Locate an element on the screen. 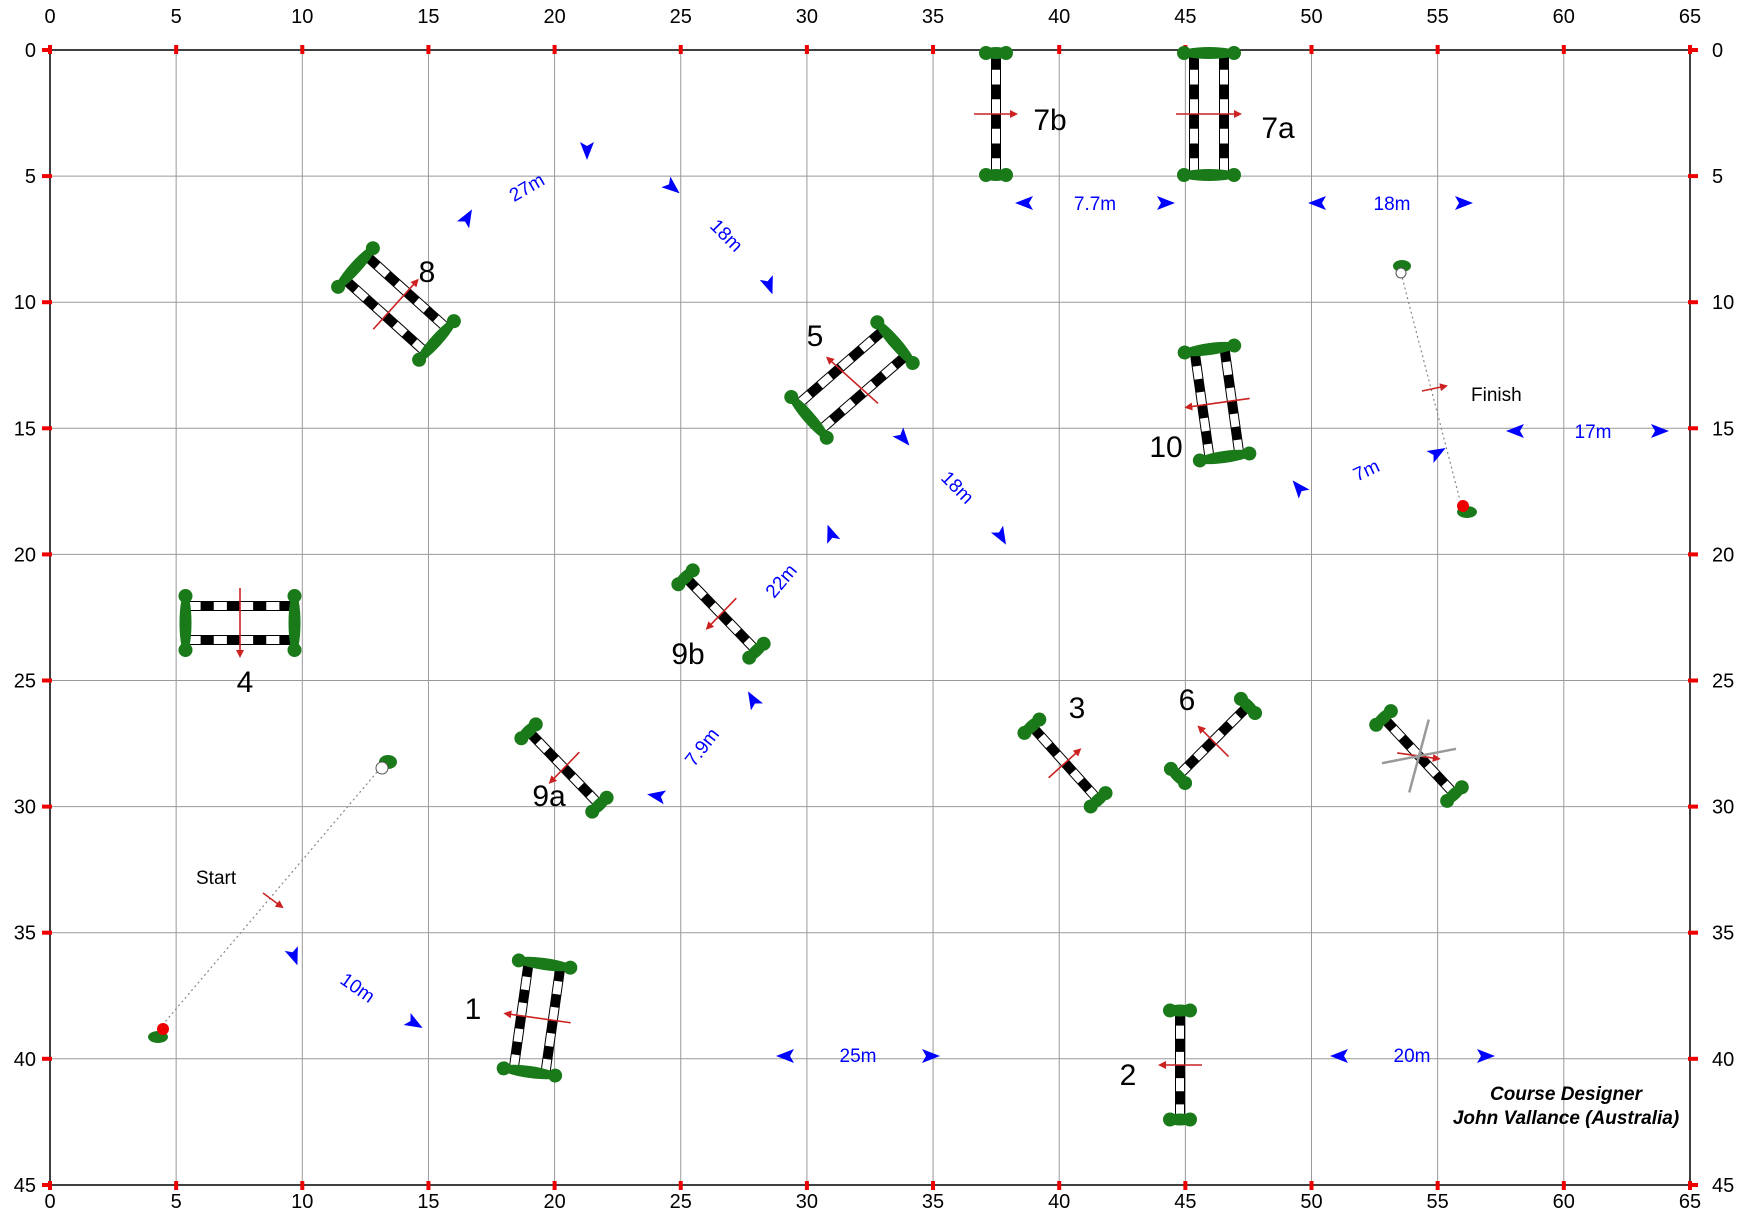 The image size is (1742, 1215). y-tick-label-left: 15 is located at coordinates (25, 429).